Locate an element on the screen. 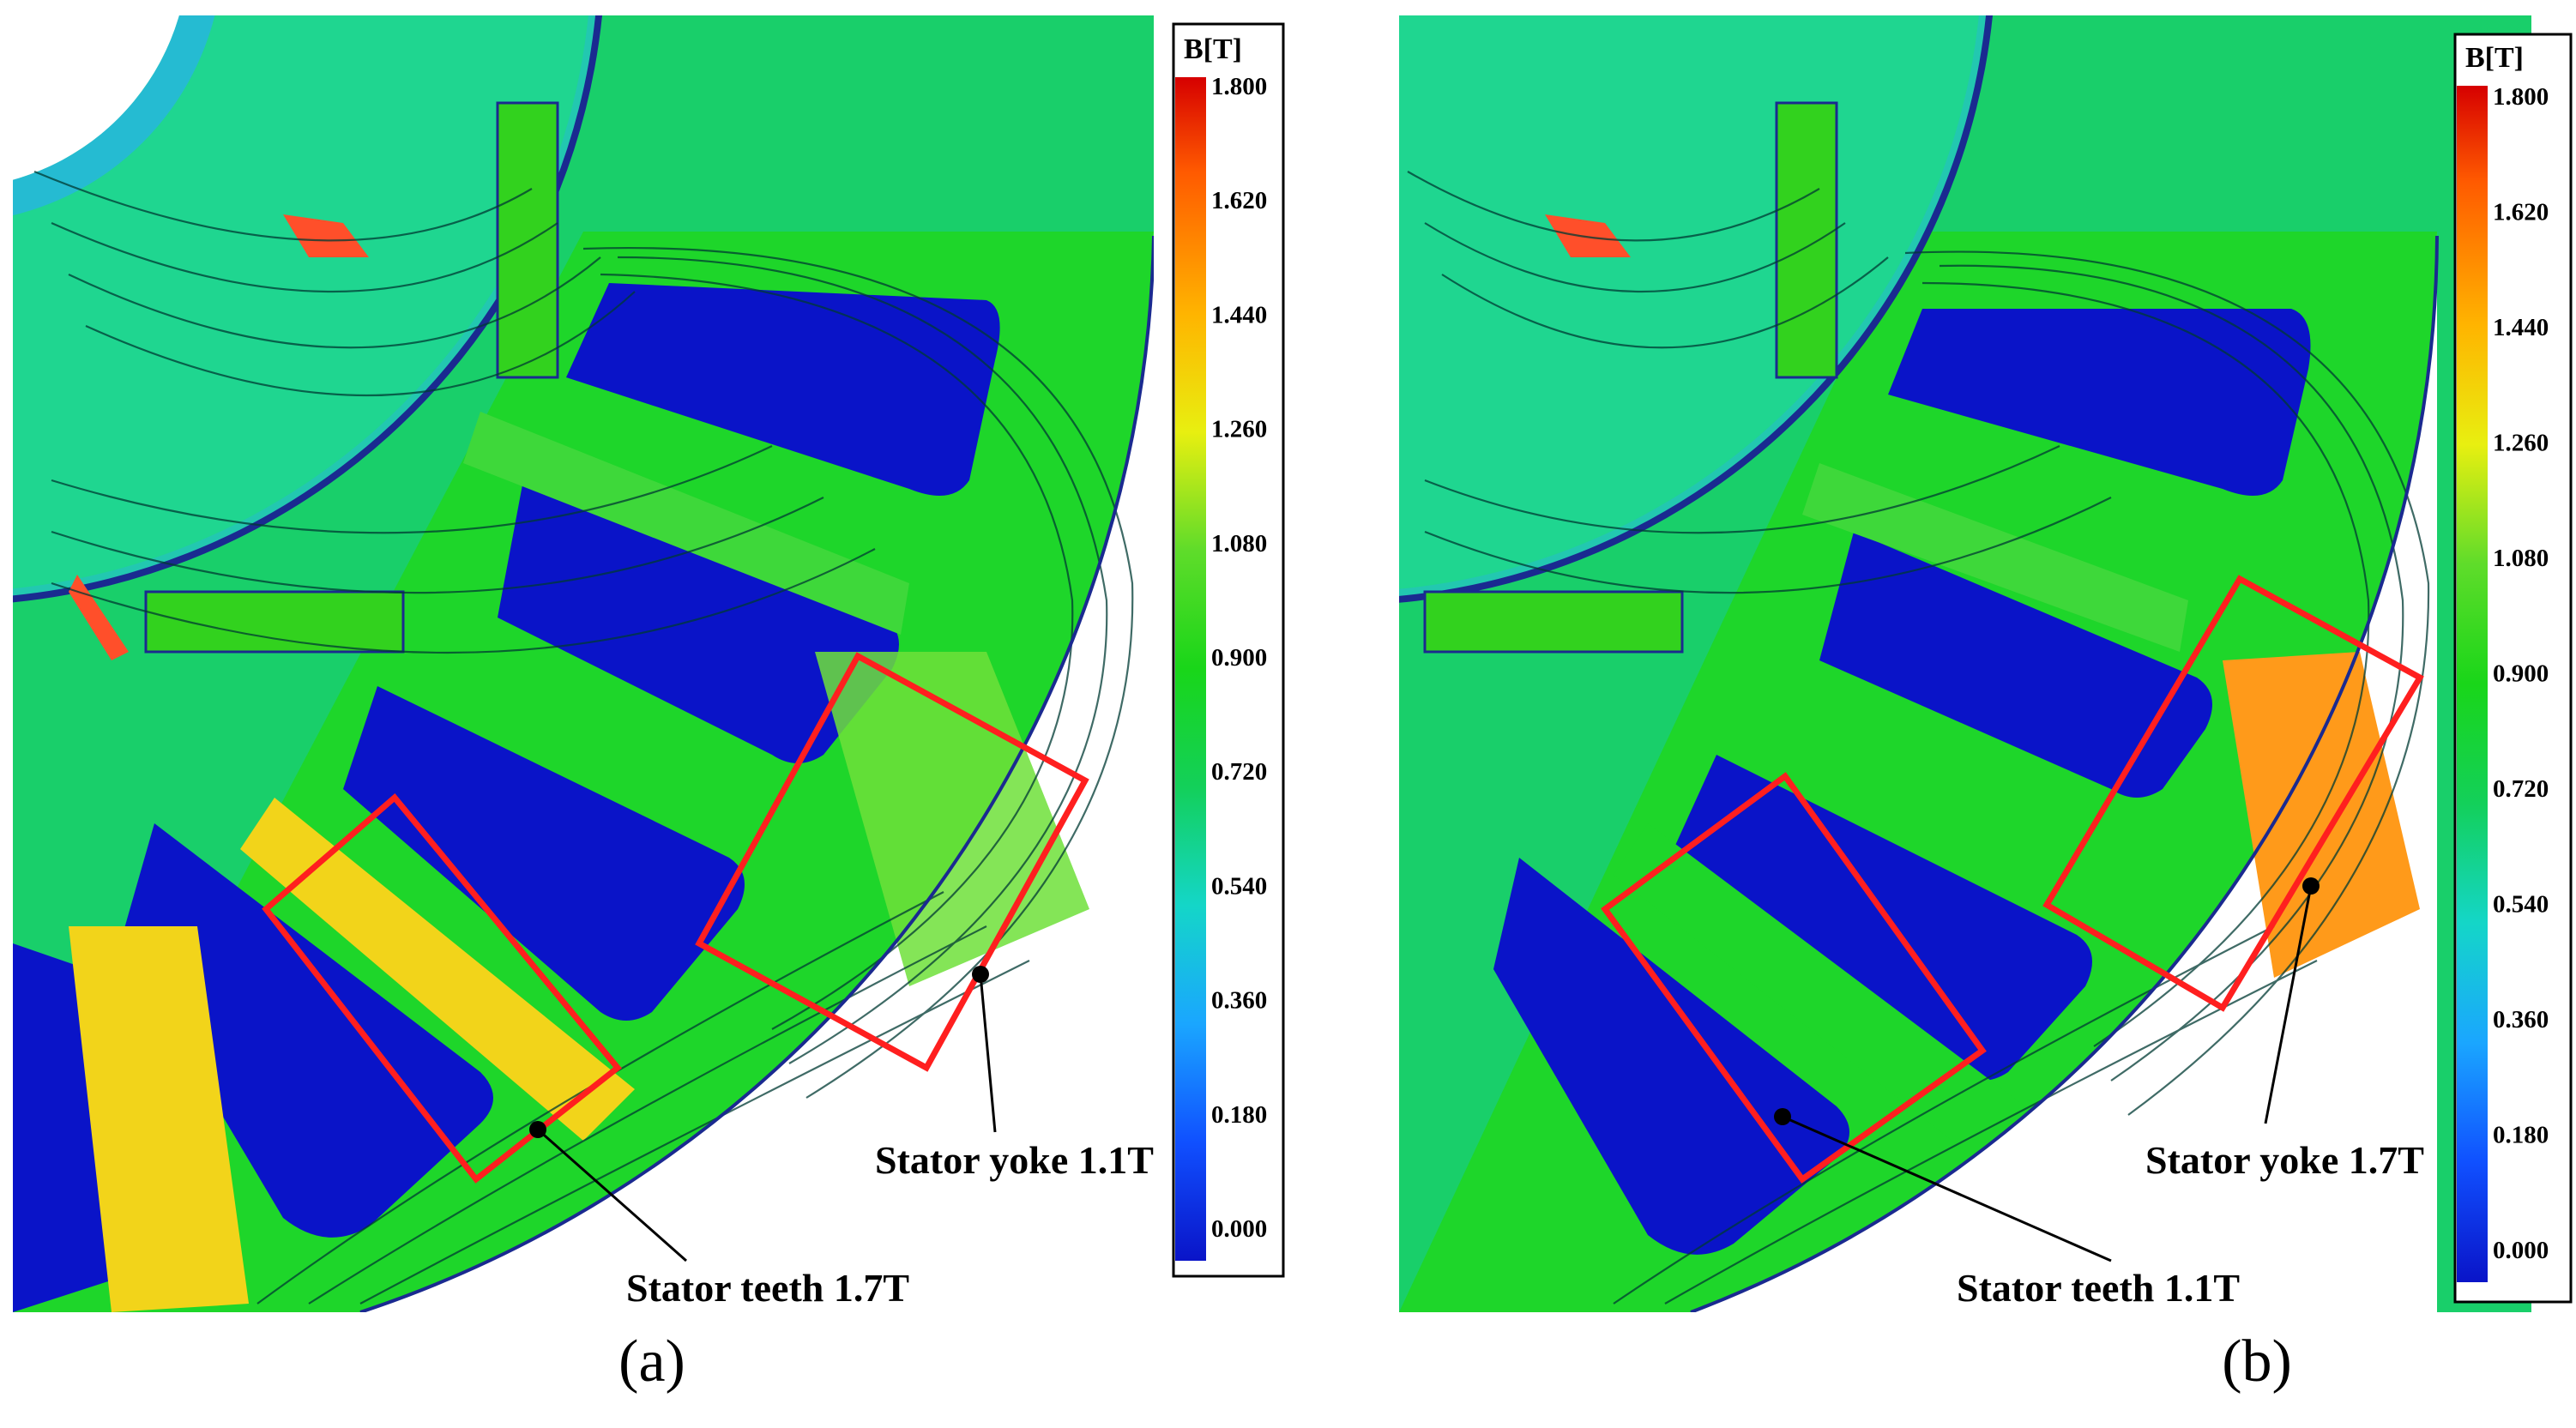 Image resolution: width=2576 pixels, height=1428 pixels. colorbar-title-a: B[T] is located at coordinates (1213, 49).